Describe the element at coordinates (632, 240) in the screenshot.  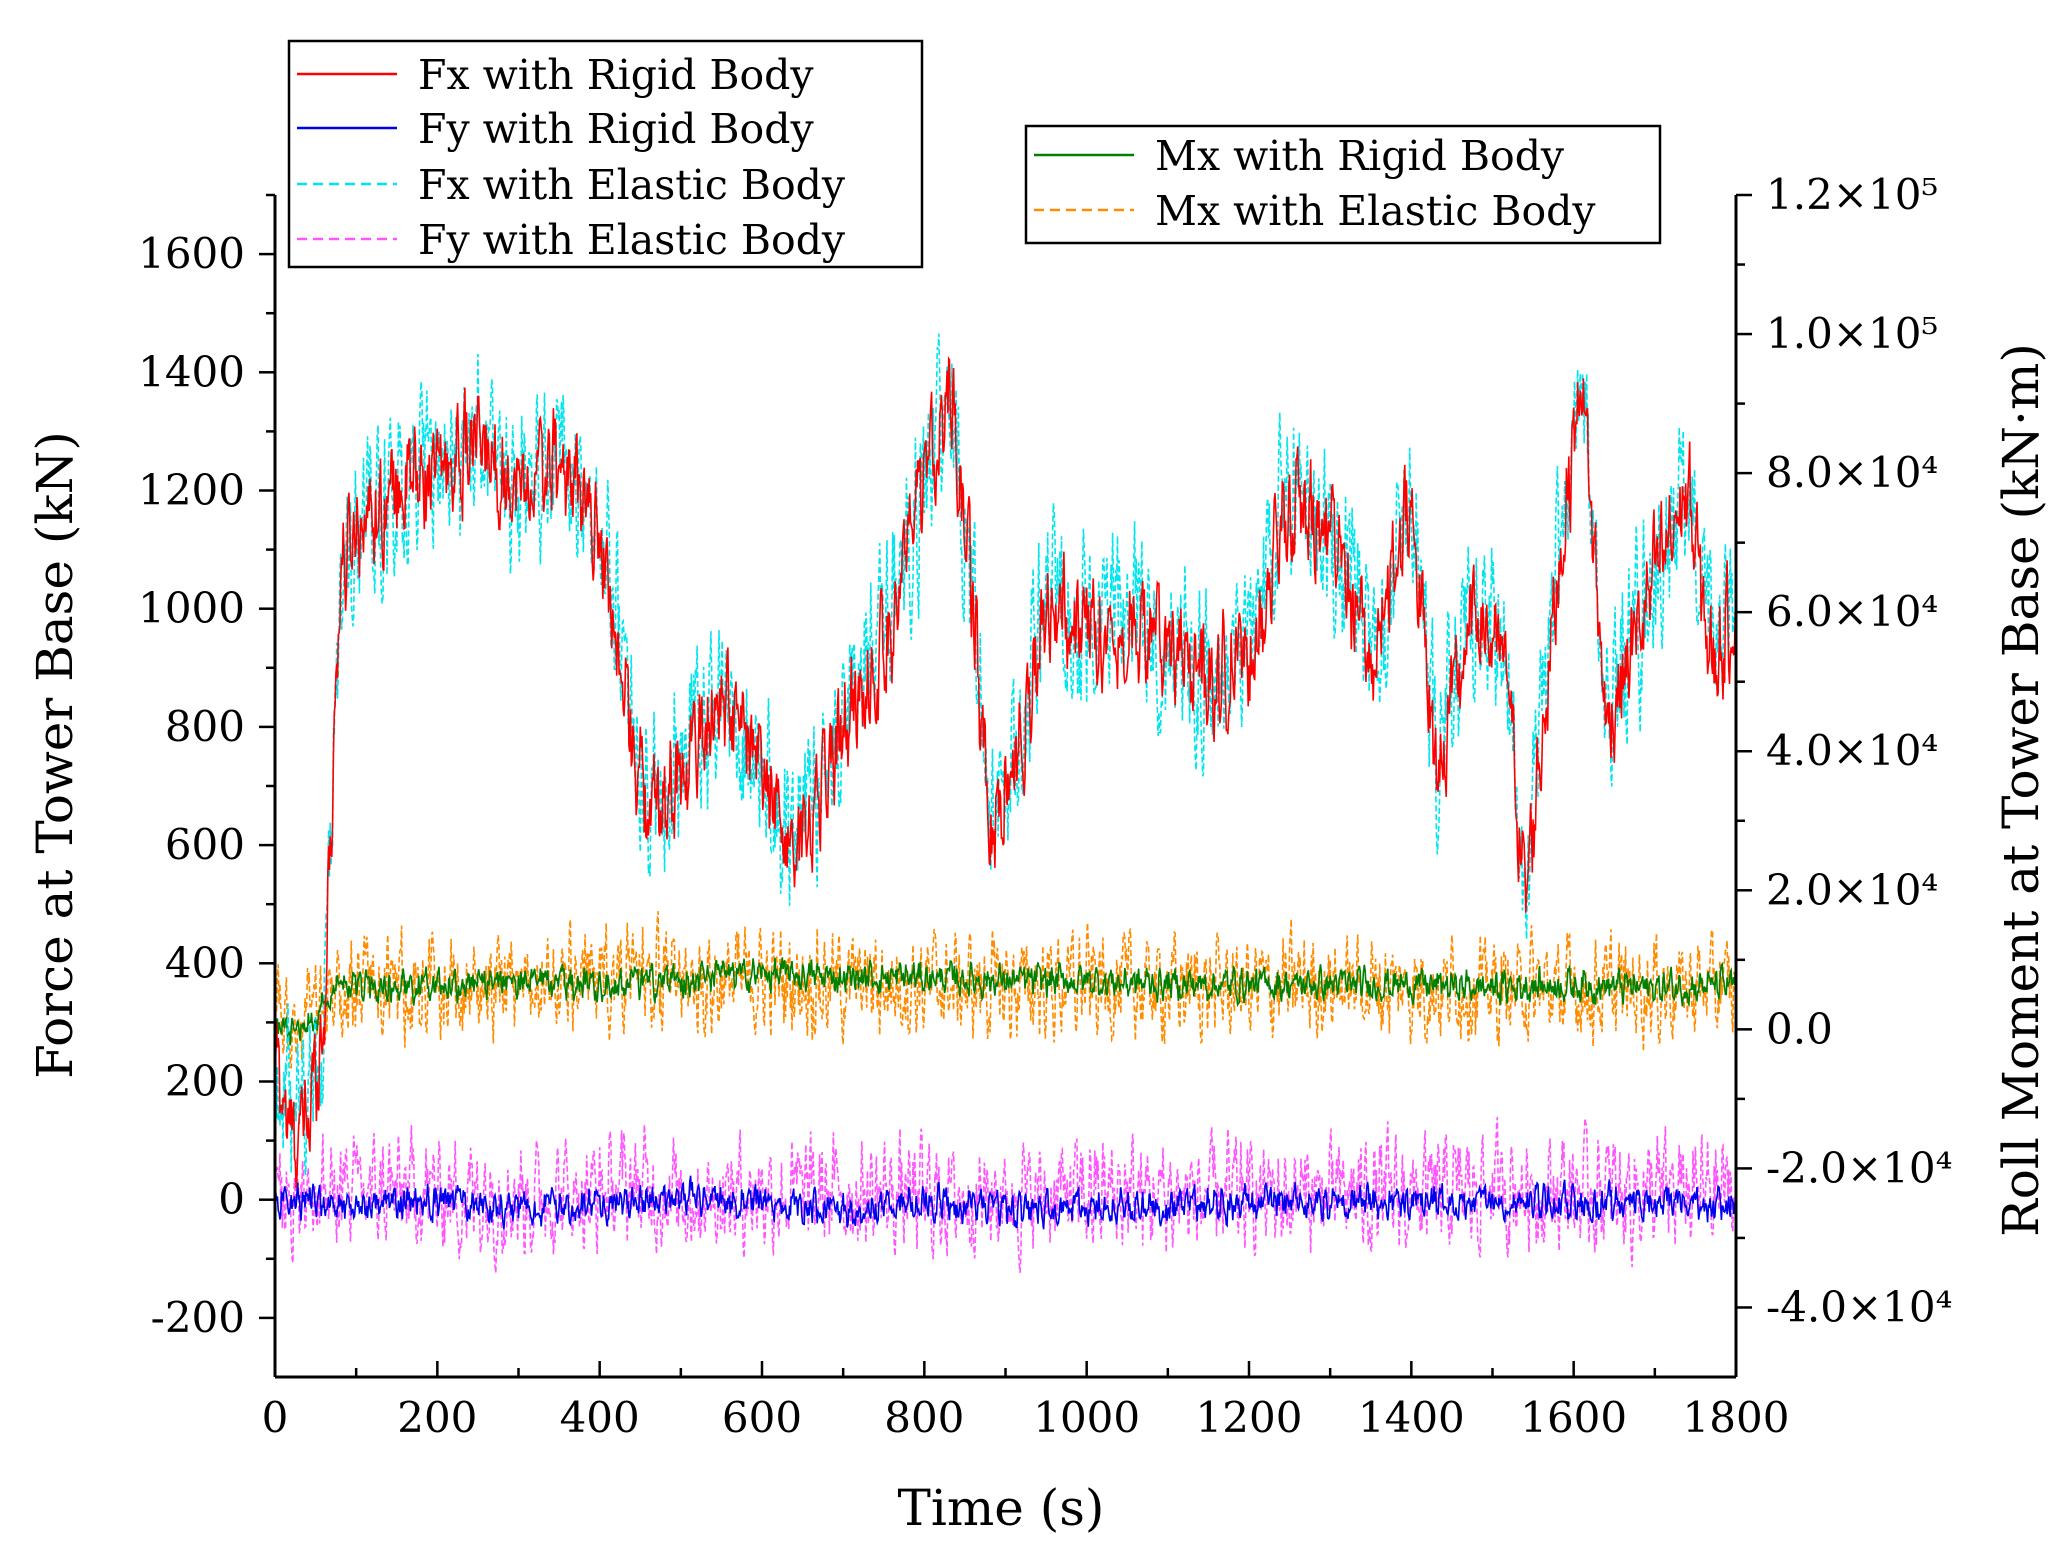
I see `legend-label-fy-elastic: Fy with Elastic Body` at that location.